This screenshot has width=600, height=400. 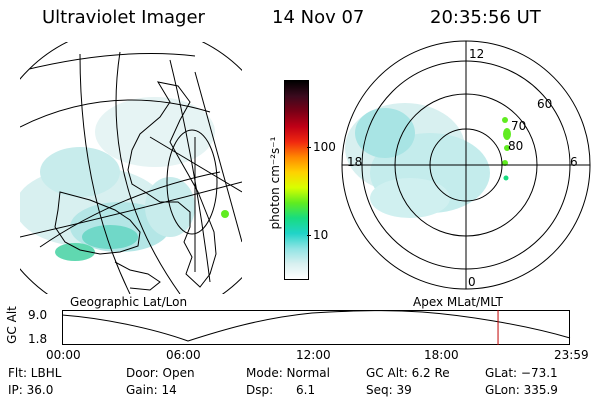 I want to click on gc-alt-info: GC Alt: 6.2 Re, so click(x=408, y=373).